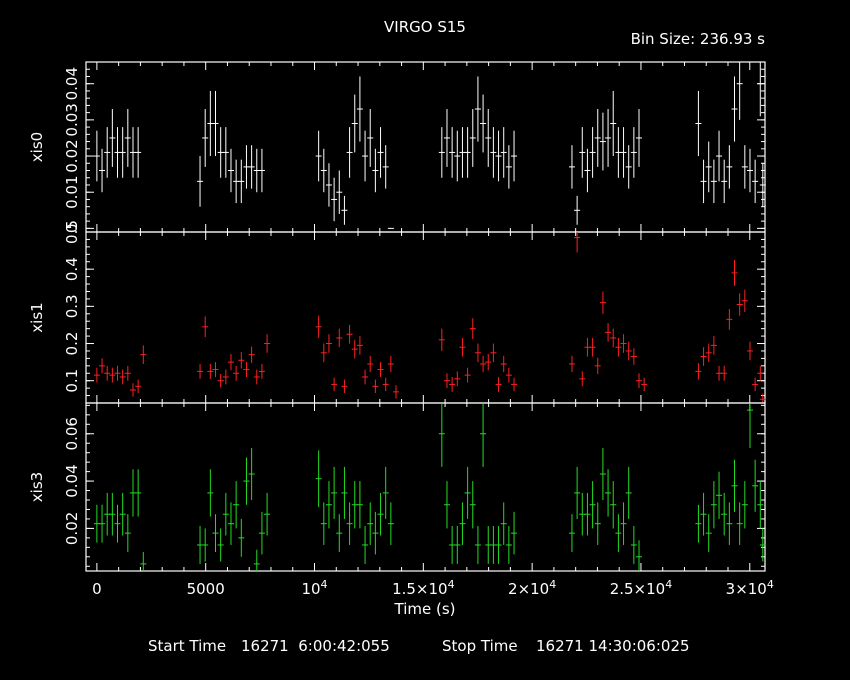 The width and height of the screenshot is (850, 680). Describe the element at coordinates (37, 317) in the screenshot. I see `y-axis-label-xis1: xis1` at that location.